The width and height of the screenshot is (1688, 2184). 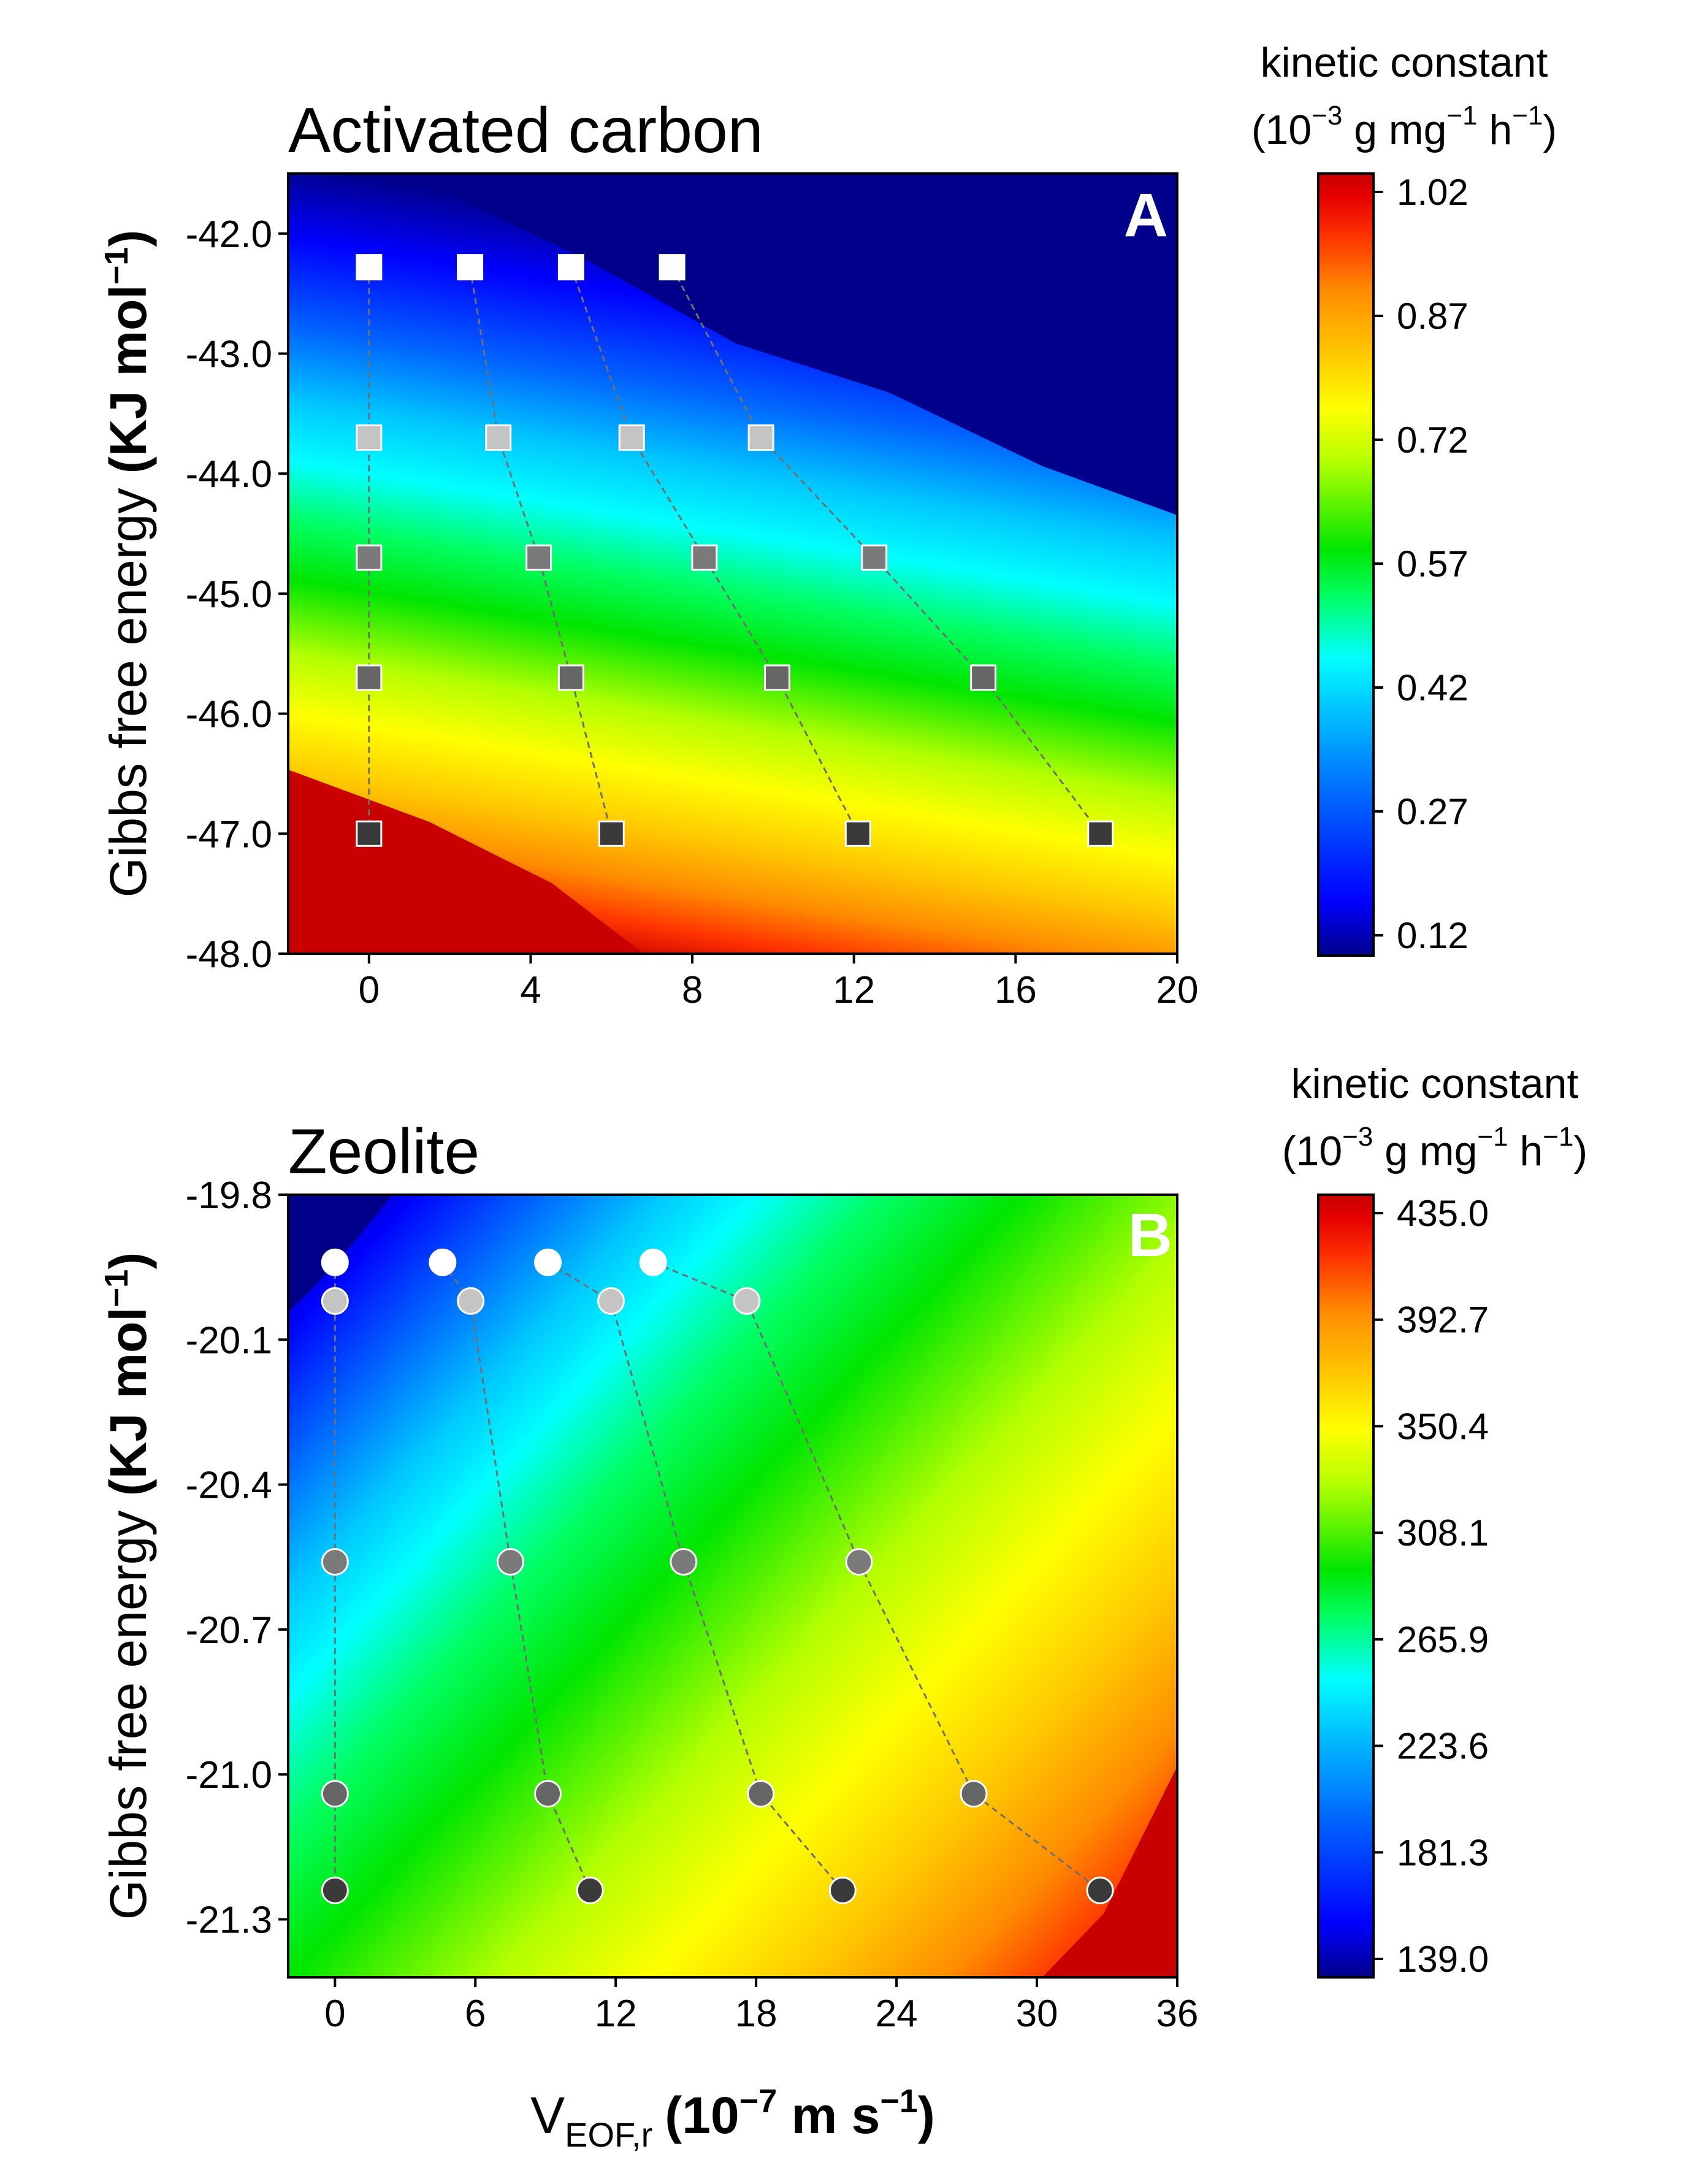 I want to click on panel-a-colorbar-tick-label: 0.42, so click(x=1432, y=687).